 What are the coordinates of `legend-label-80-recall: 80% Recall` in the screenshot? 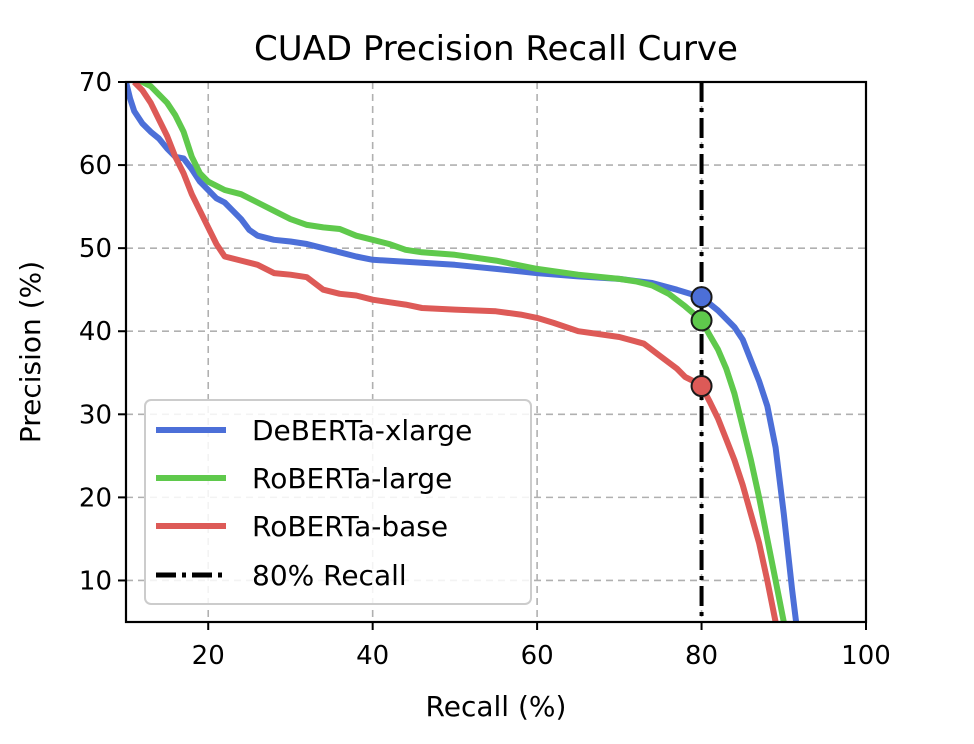 It's located at (329, 575).